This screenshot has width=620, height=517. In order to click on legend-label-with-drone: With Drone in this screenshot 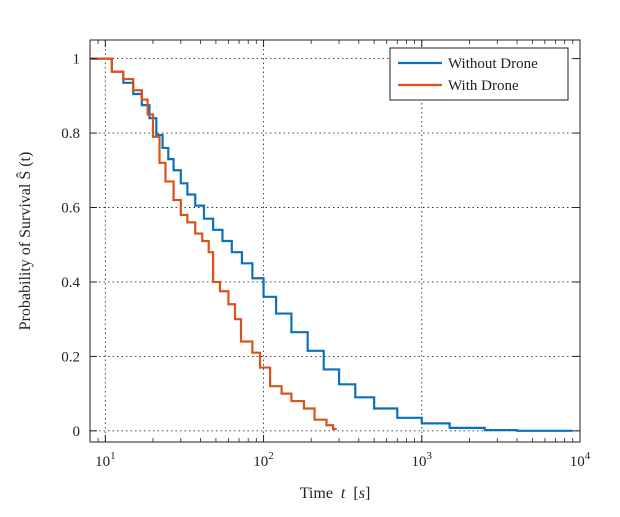, I will do `click(483, 86)`.